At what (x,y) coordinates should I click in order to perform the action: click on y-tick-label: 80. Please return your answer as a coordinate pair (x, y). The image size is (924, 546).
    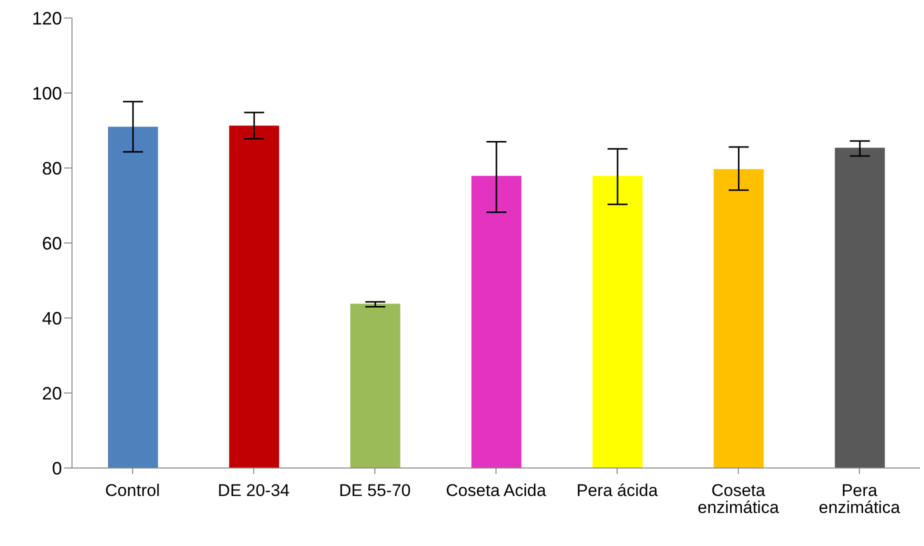
    Looking at the image, I should click on (52, 168).